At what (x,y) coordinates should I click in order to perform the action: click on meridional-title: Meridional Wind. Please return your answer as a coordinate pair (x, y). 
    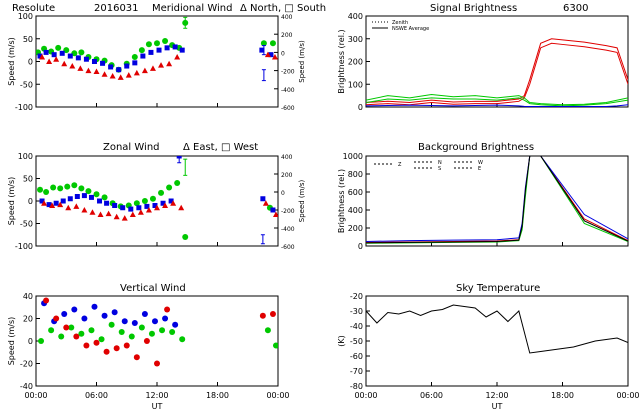
    Looking at the image, I should click on (192, 8).